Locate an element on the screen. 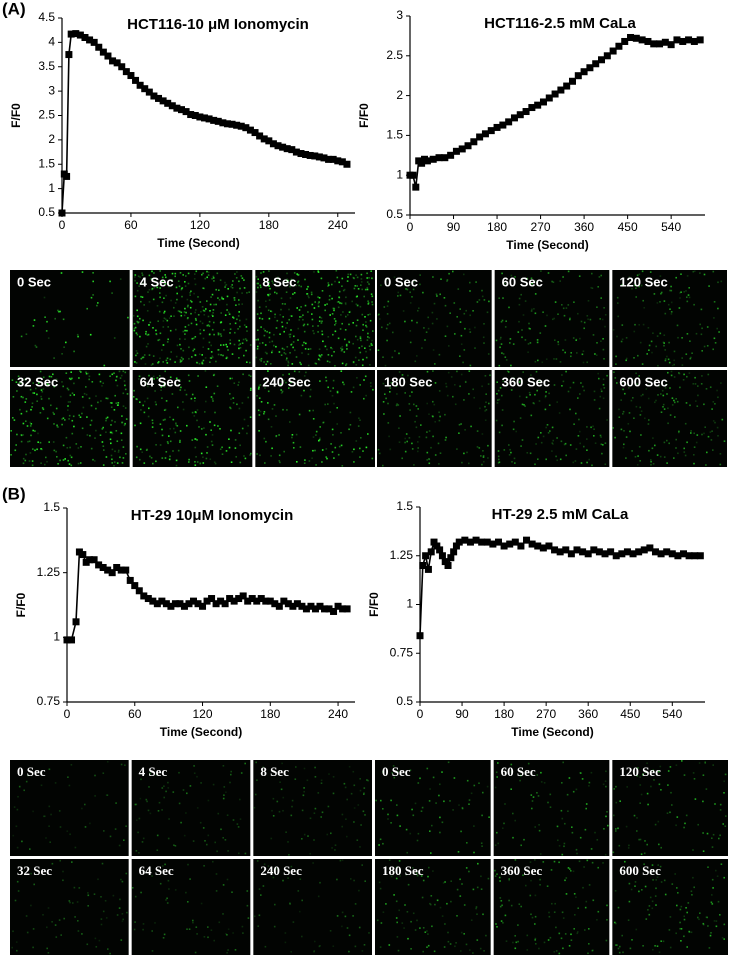  image-label: 0 Sec is located at coordinates (31, 771).